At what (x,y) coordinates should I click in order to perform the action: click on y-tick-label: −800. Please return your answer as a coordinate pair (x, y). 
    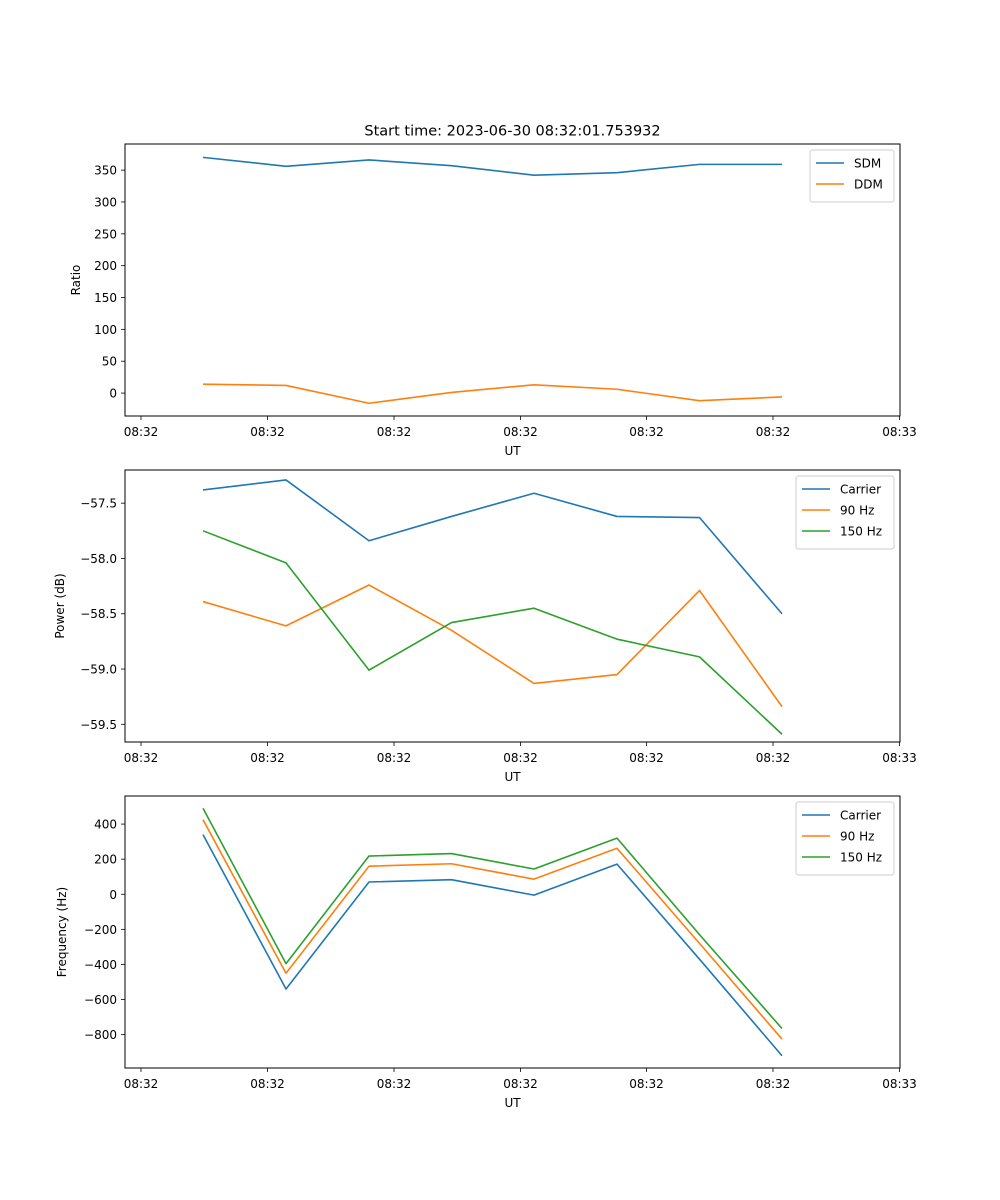
    Looking at the image, I should click on (100, 1035).